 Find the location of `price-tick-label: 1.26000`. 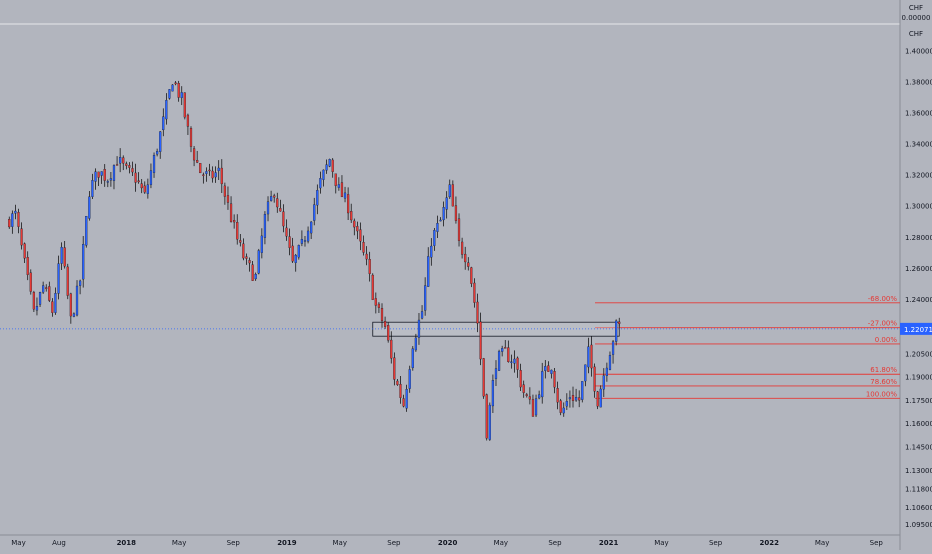

price-tick-label: 1.26000 is located at coordinates (918, 269).